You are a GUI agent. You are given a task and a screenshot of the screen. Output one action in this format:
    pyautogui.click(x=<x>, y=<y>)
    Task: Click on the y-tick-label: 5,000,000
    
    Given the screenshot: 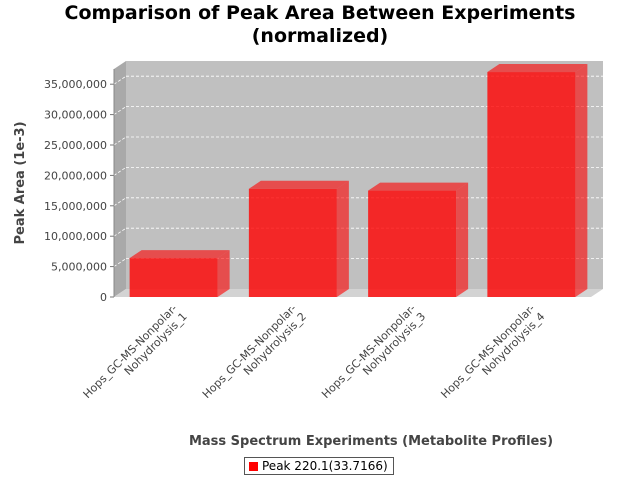 What is the action you would take?
    pyautogui.click(x=79, y=267)
    